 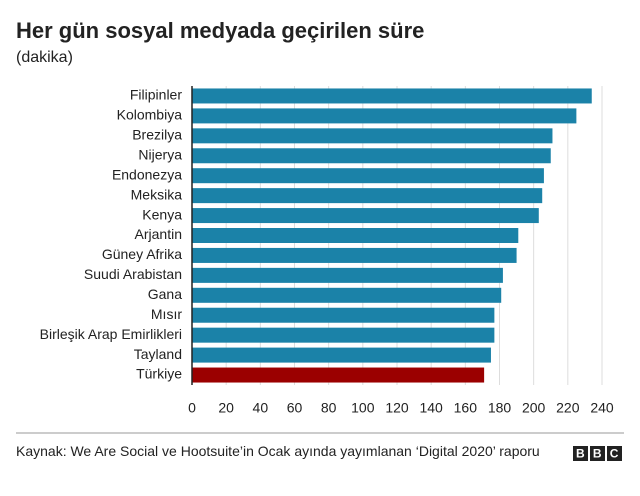 I want to click on x-tick-label: 220, so click(x=568, y=408).